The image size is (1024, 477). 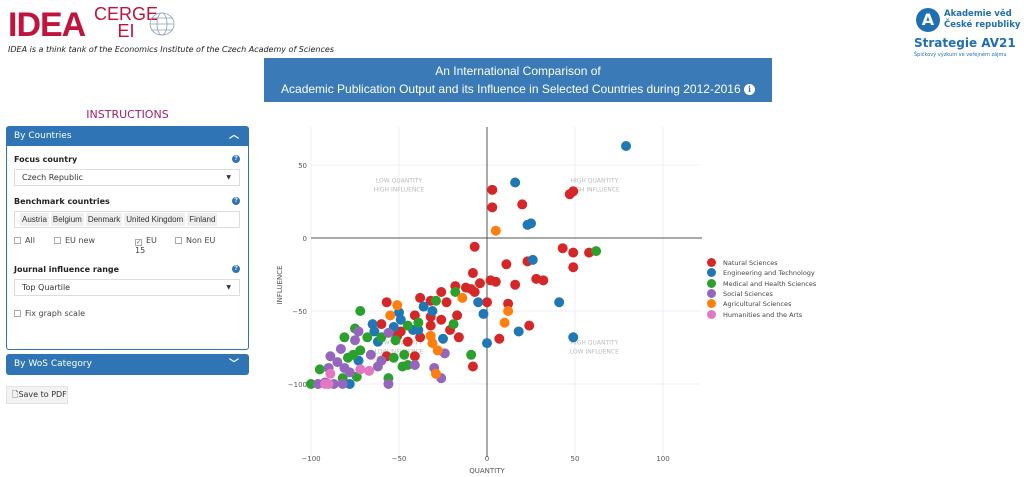 I want to click on legend-item: Medical and Health Sciences, so click(x=762, y=283).